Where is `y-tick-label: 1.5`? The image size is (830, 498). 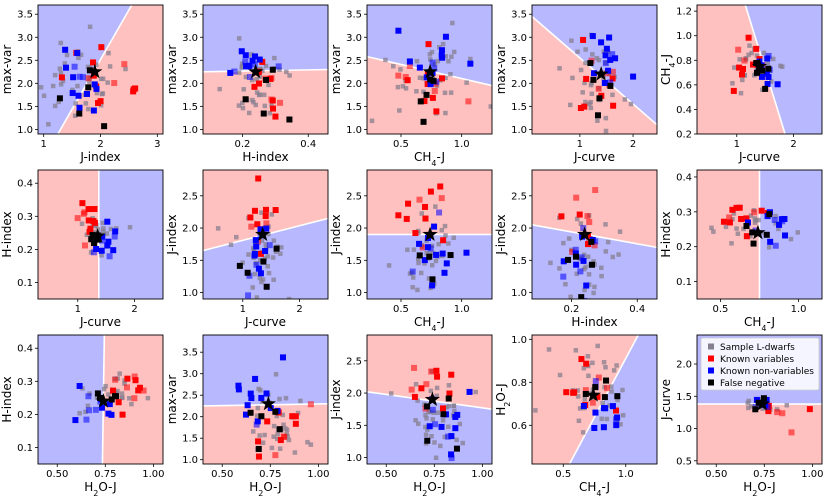 y-tick-label: 1.5 is located at coordinates (190, 439).